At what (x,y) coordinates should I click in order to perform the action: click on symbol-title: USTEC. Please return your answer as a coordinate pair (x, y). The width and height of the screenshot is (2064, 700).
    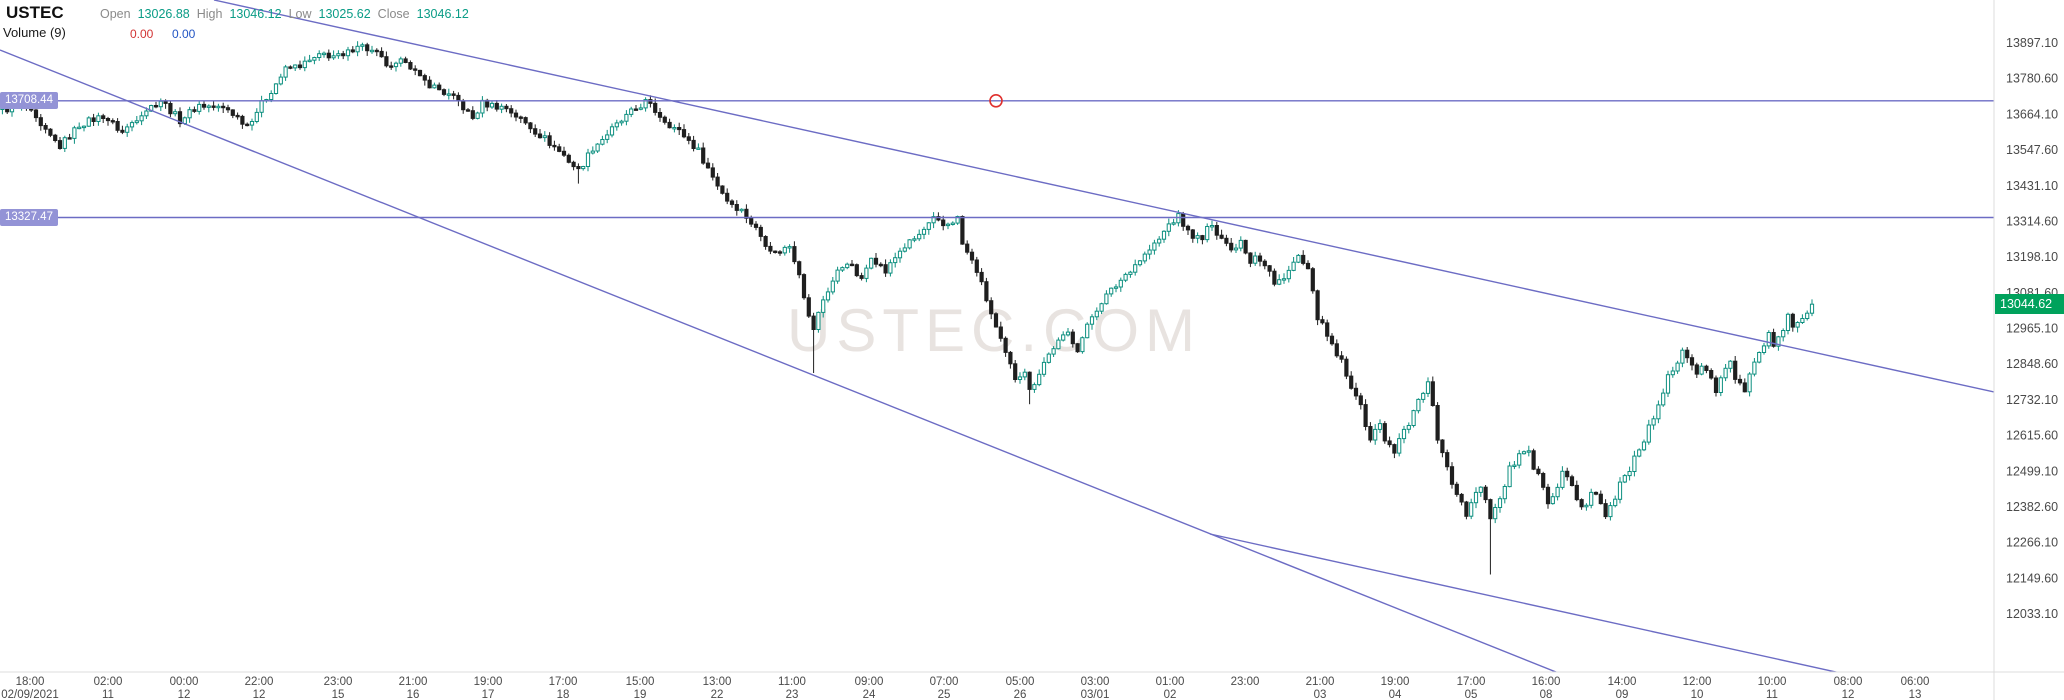
    Looking at the image, I should click on (35, 12).